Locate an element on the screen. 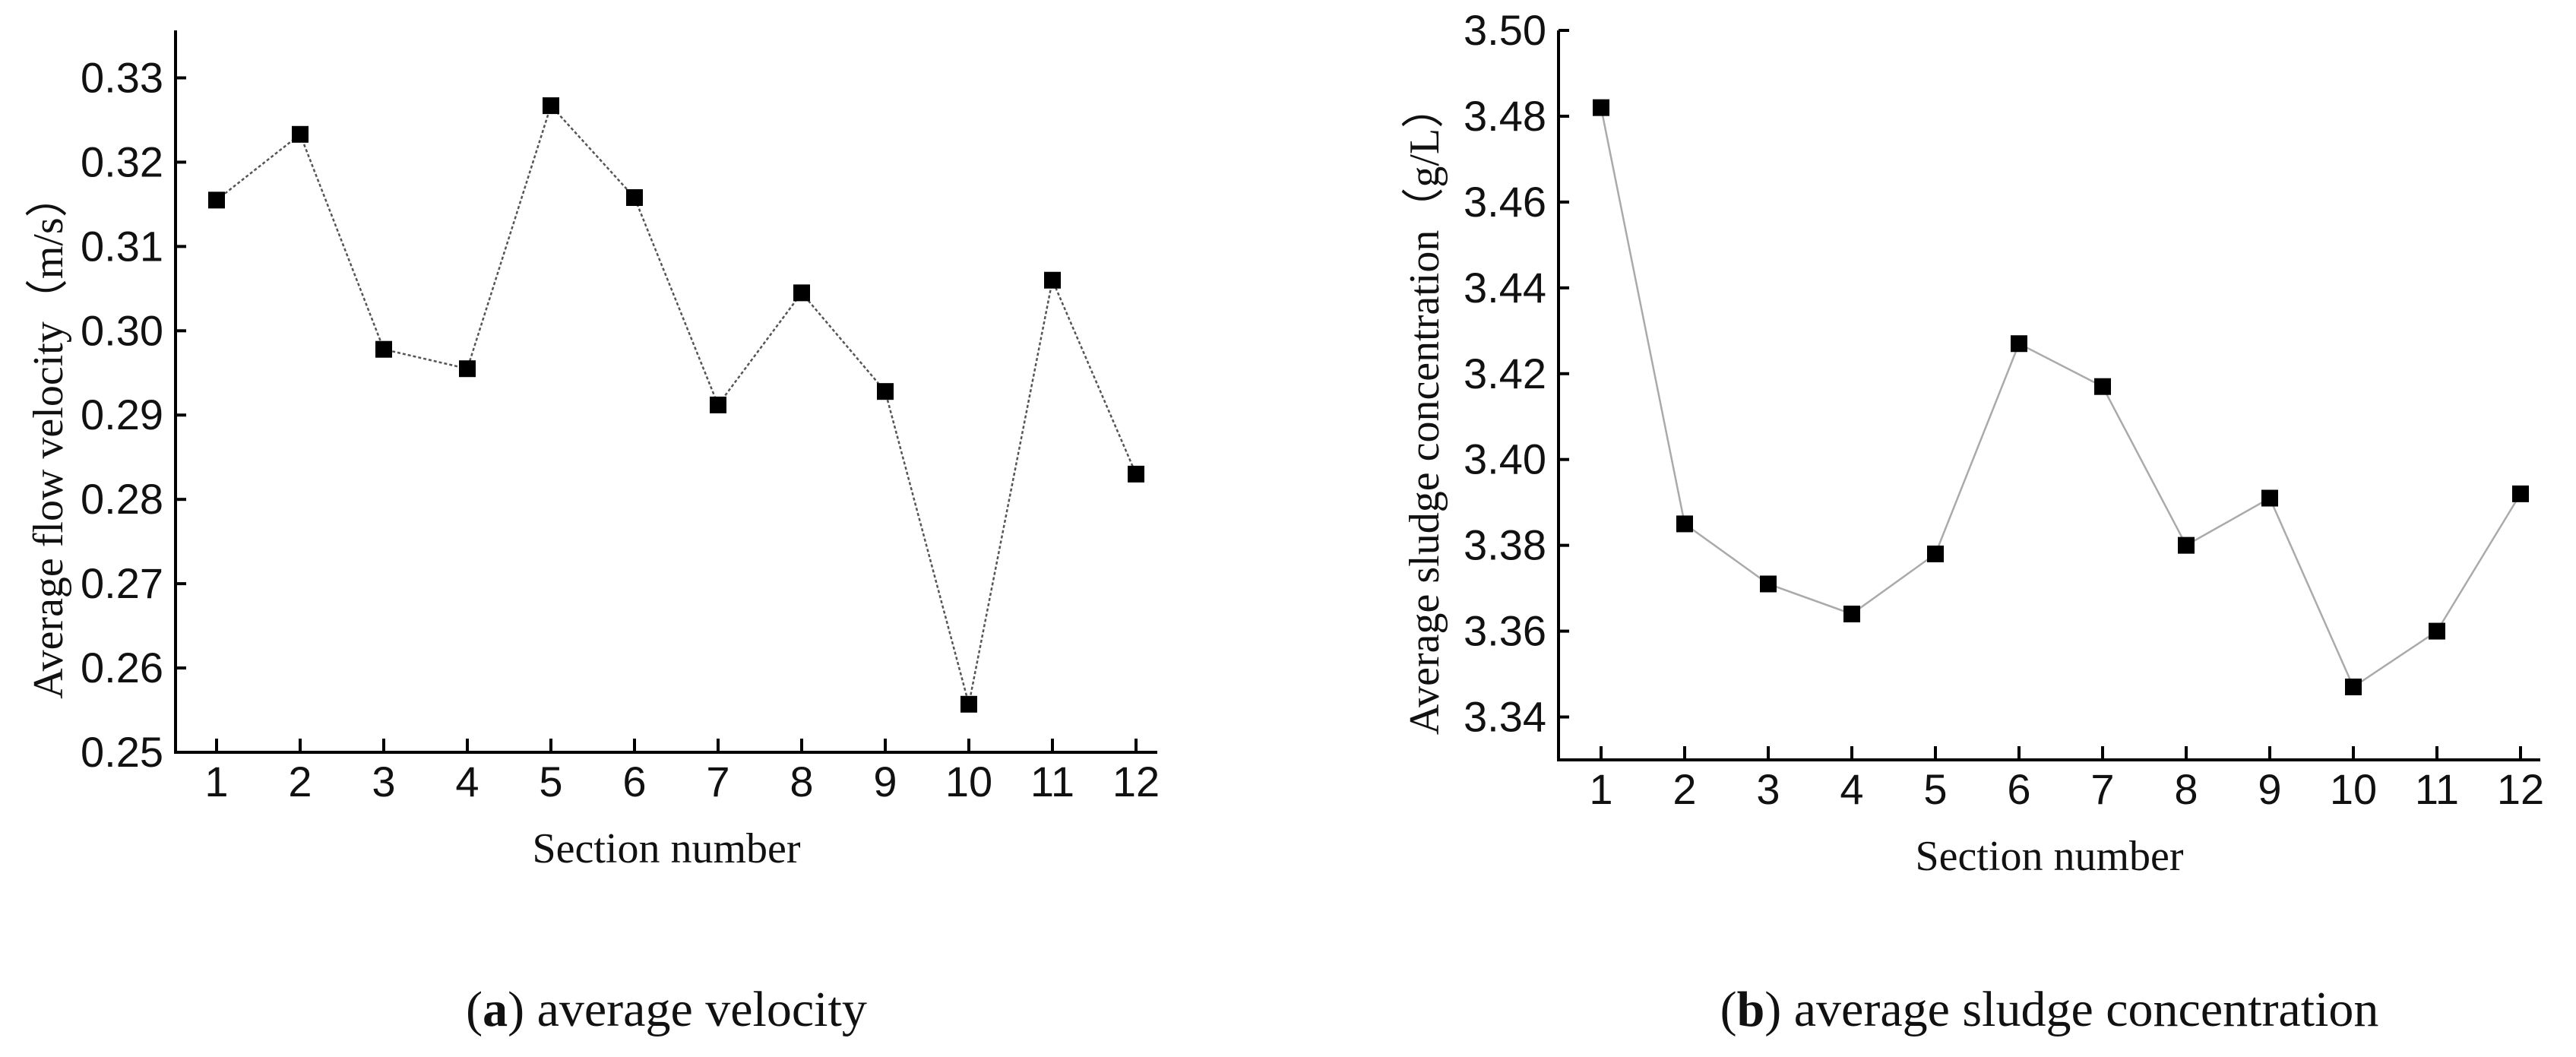 Image resolution: width=2576 pixels, height=1057 pixels. chart-a-x-tick-label: 10 is located at coordinates (969, 781).